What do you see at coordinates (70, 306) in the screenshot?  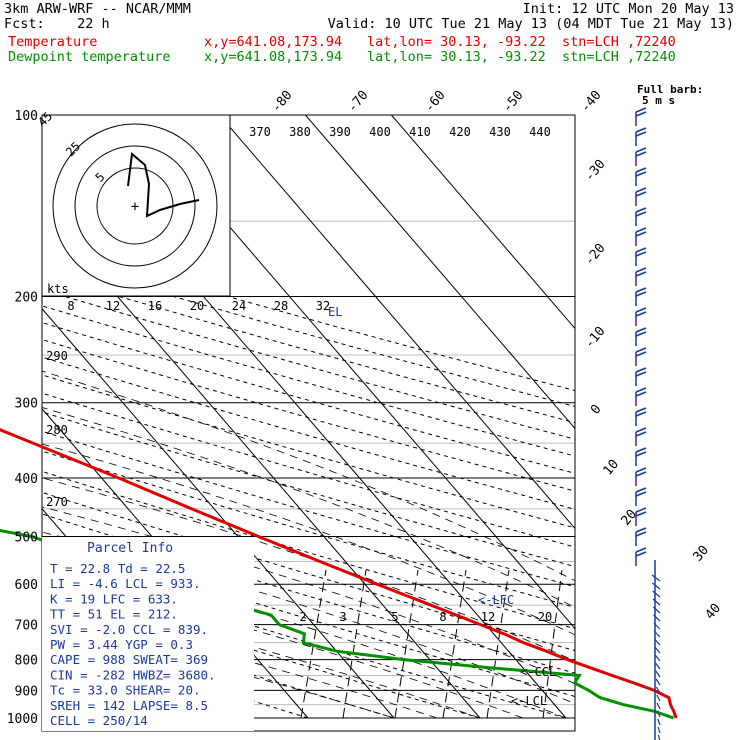 I see `hodograph-axis-label: 8` at bounding box center [70, 306].